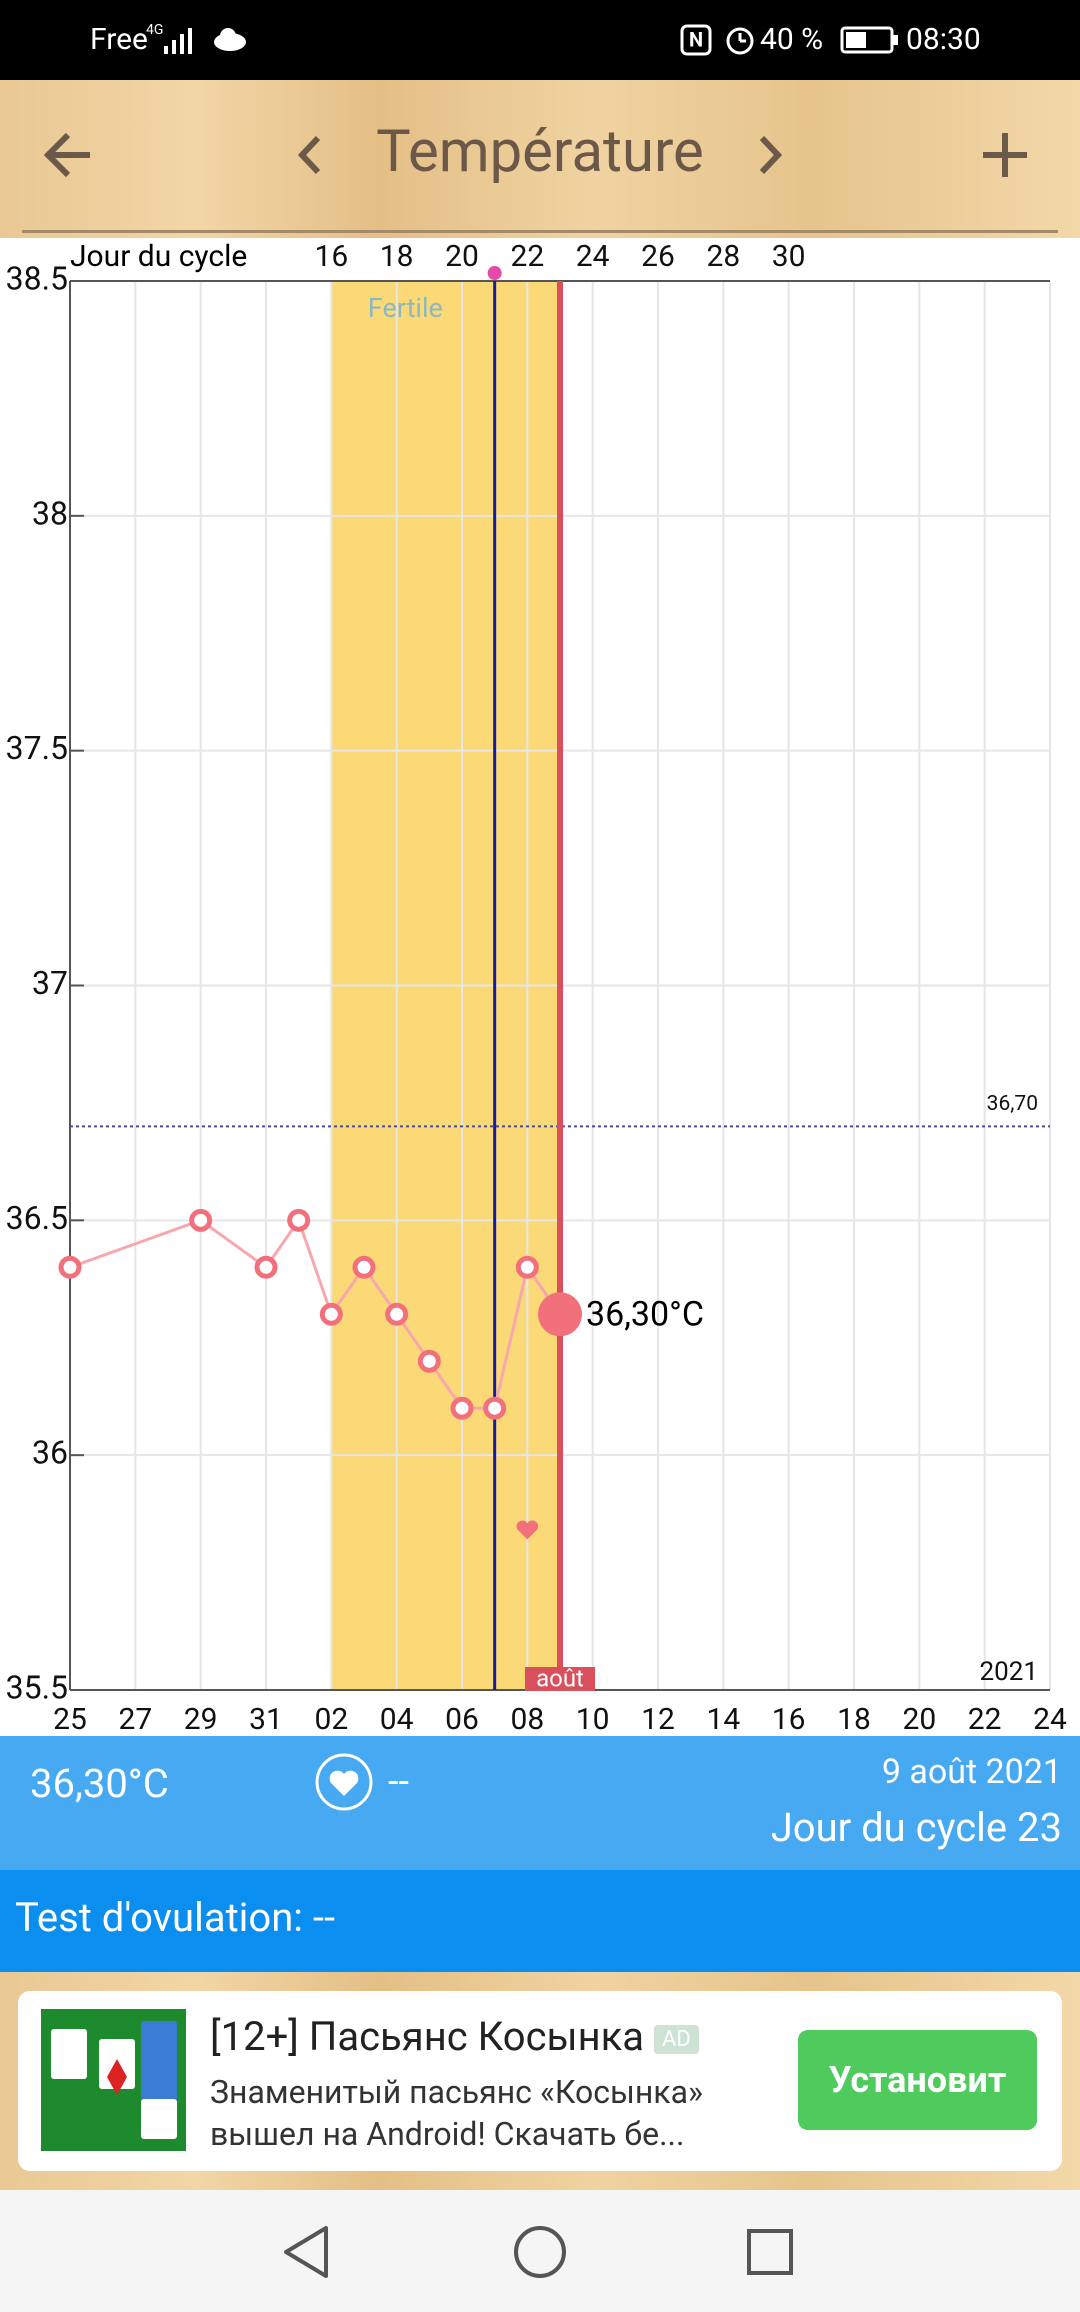  I want to click on y-tick-label: 37, so click(50, 983).